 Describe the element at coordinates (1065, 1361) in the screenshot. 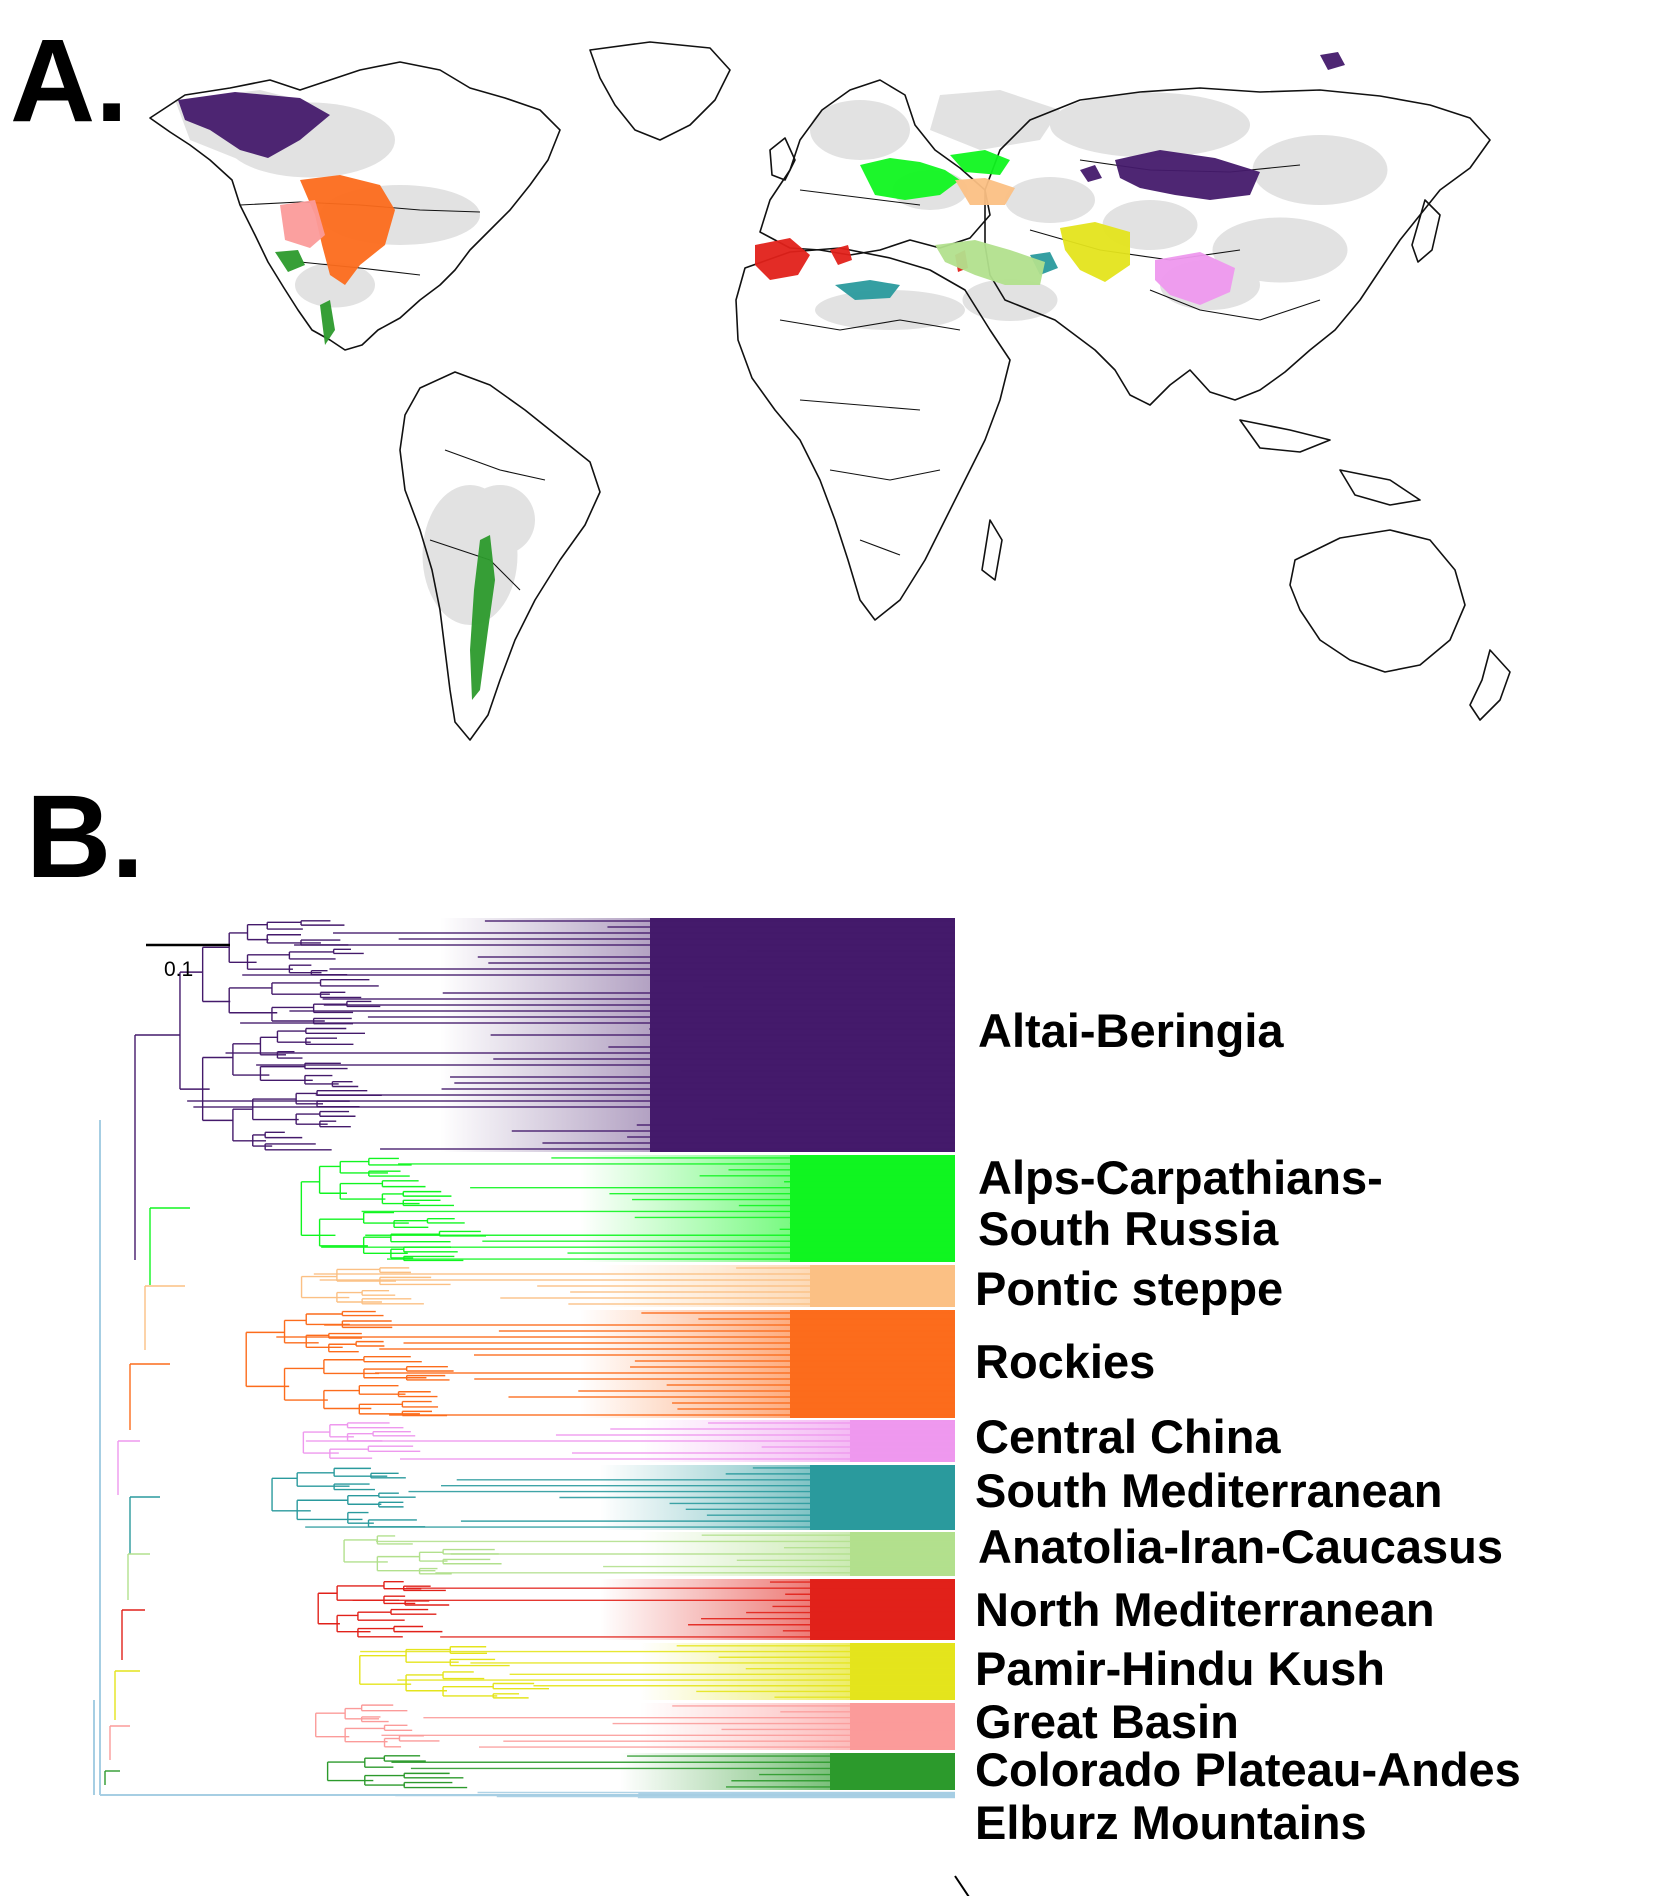

I see `label-rockies: Rockies` at that location.